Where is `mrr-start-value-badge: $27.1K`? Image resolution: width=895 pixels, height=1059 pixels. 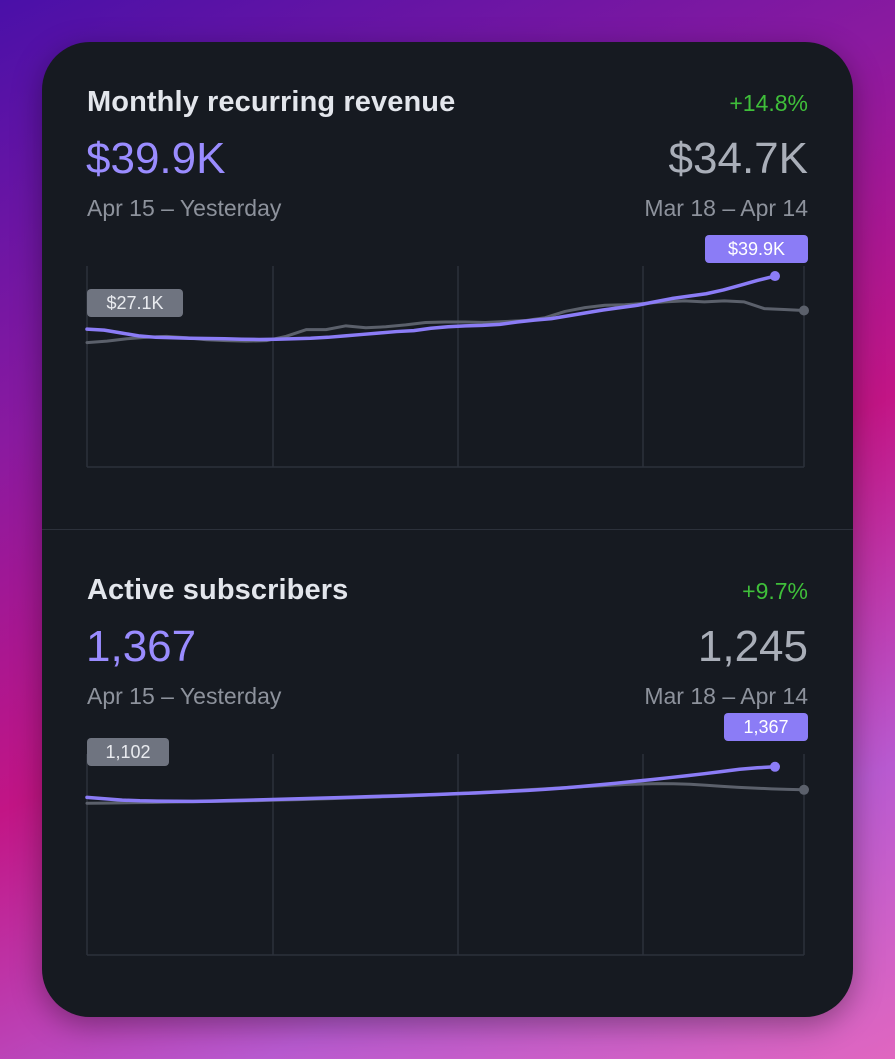 mrr-start-value-badge: $27.1K is located at coordinates (135, 303).